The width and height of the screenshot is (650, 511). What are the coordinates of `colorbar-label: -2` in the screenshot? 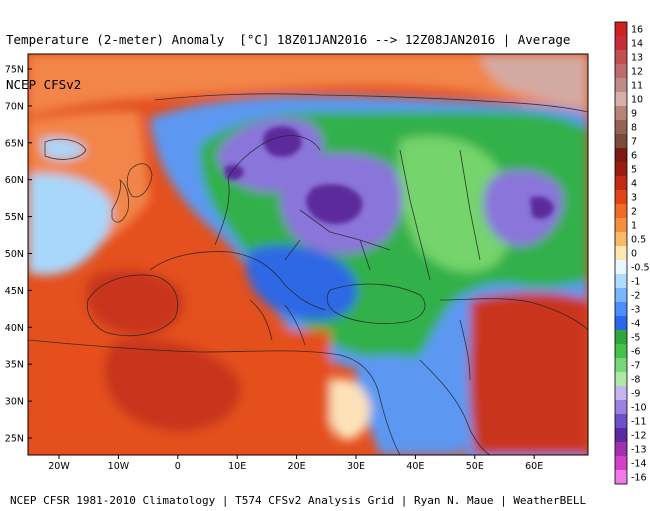 It's located at (635, 296).